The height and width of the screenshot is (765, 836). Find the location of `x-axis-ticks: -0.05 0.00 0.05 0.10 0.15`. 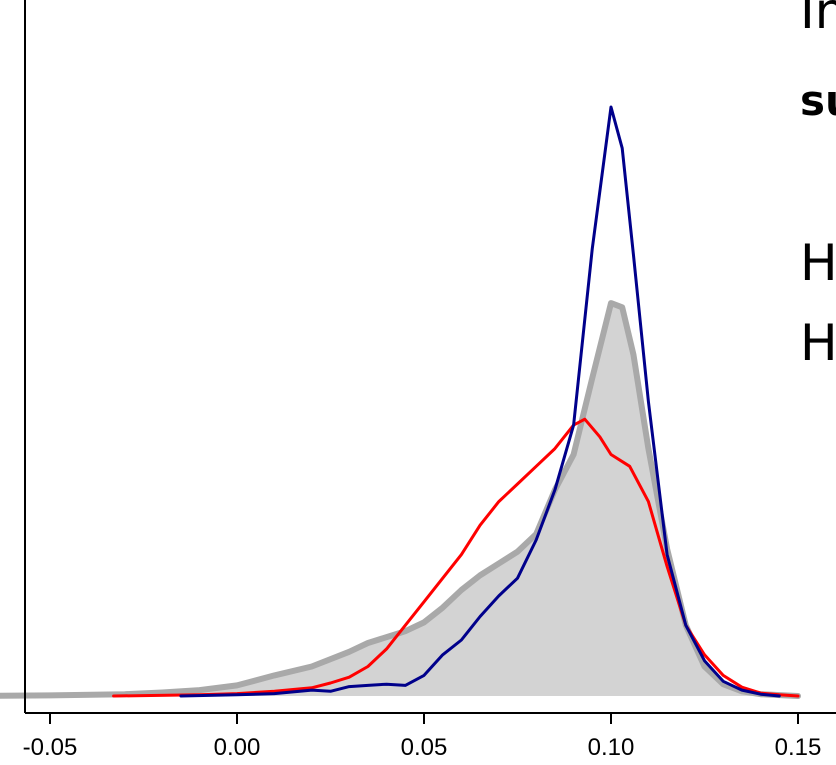

x-axis-ticks: -0.05 0.00 0.05 0.10 0.15 is located at coordinates (422, 737).